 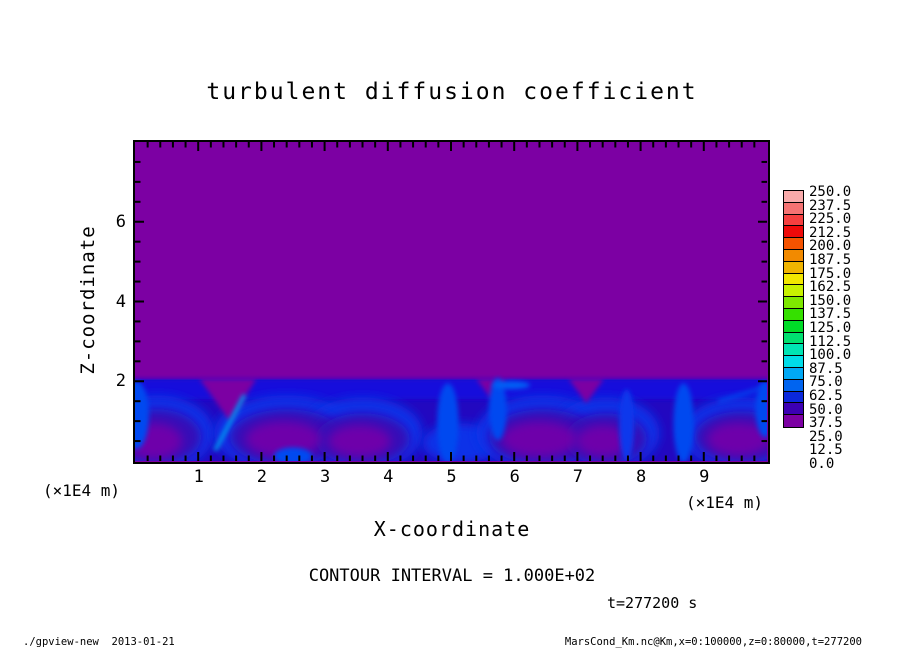 What do you see at coordinates (578, 477) in the screenshot?
I see `x-tick-label: 7` at bounding box center [578, 477].